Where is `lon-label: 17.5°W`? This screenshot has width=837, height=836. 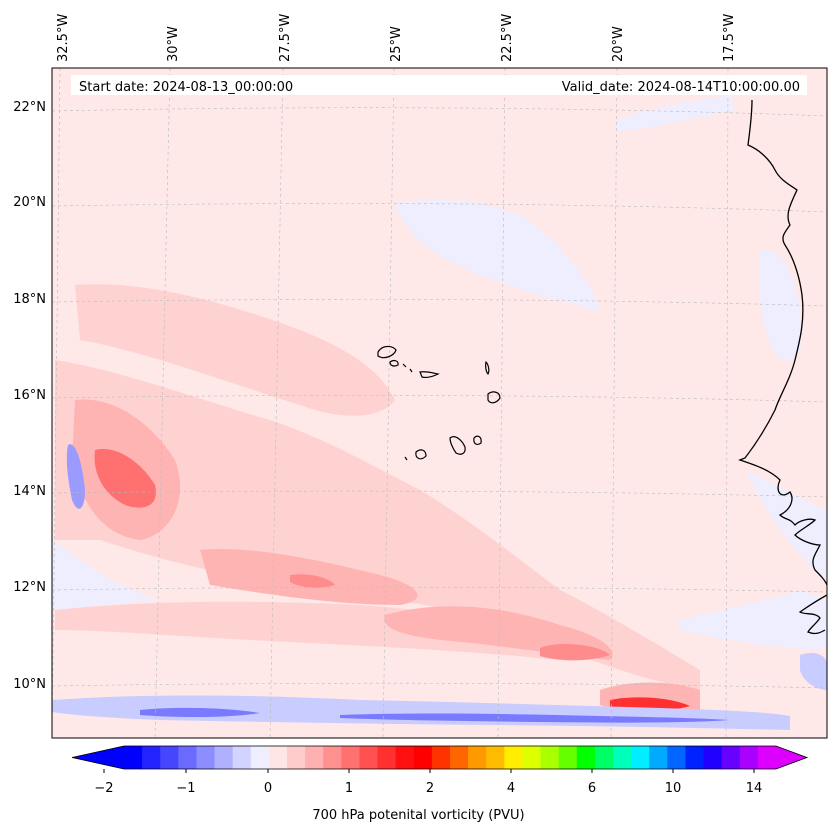
lon-label: 17.5°W is located at coordinates (729, 38).